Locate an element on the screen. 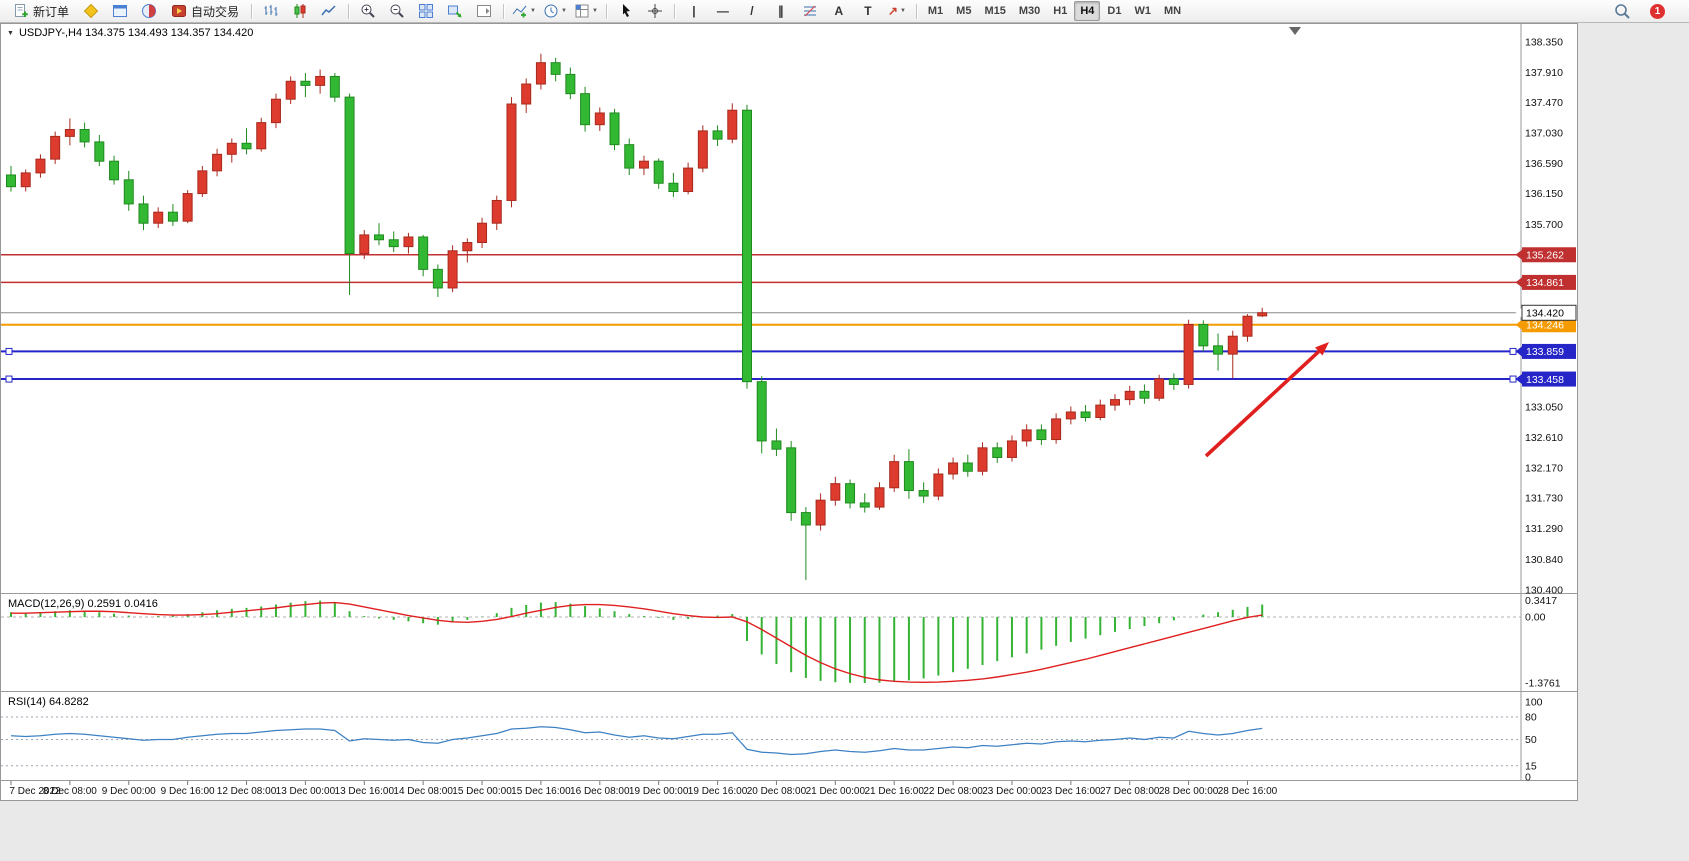 The width and height of the screenshot is (1689, 861). new-chart-button is located at coordinates (120, 11).